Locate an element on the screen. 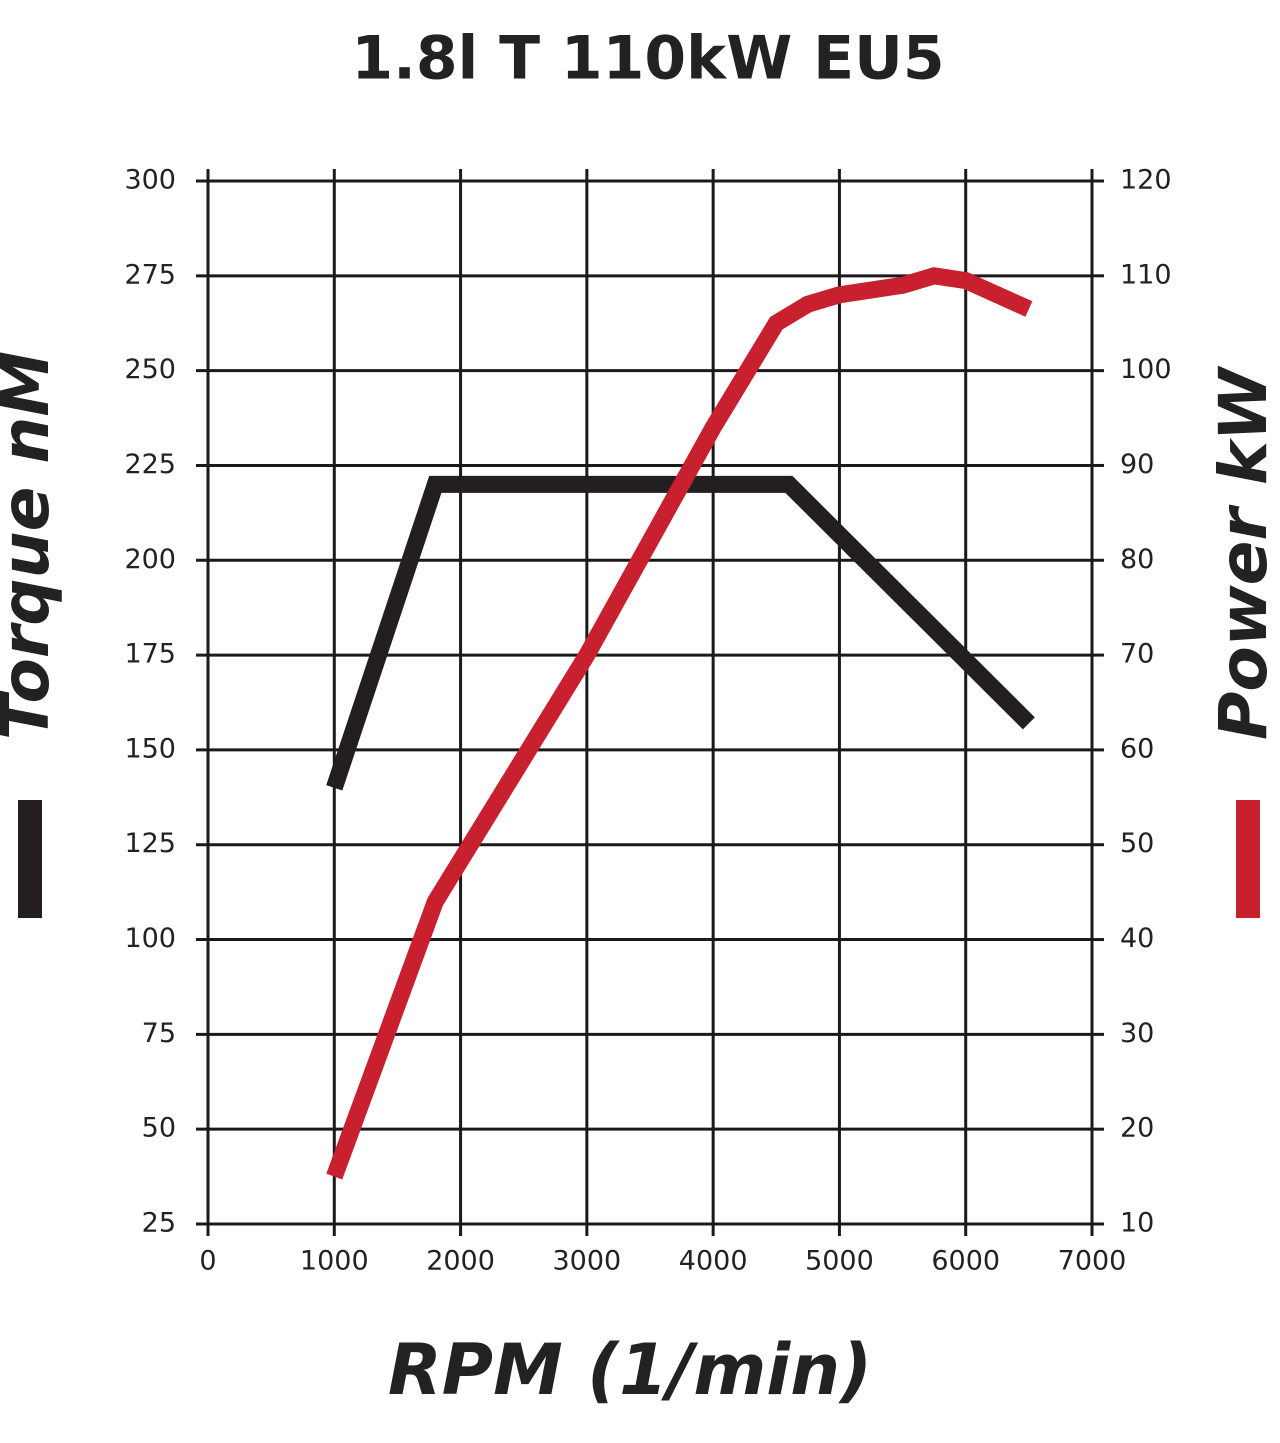 The height and width of the screenshot is (1443, 1280). y2-tick-label: 70 is located at coordinates (1137, 654).